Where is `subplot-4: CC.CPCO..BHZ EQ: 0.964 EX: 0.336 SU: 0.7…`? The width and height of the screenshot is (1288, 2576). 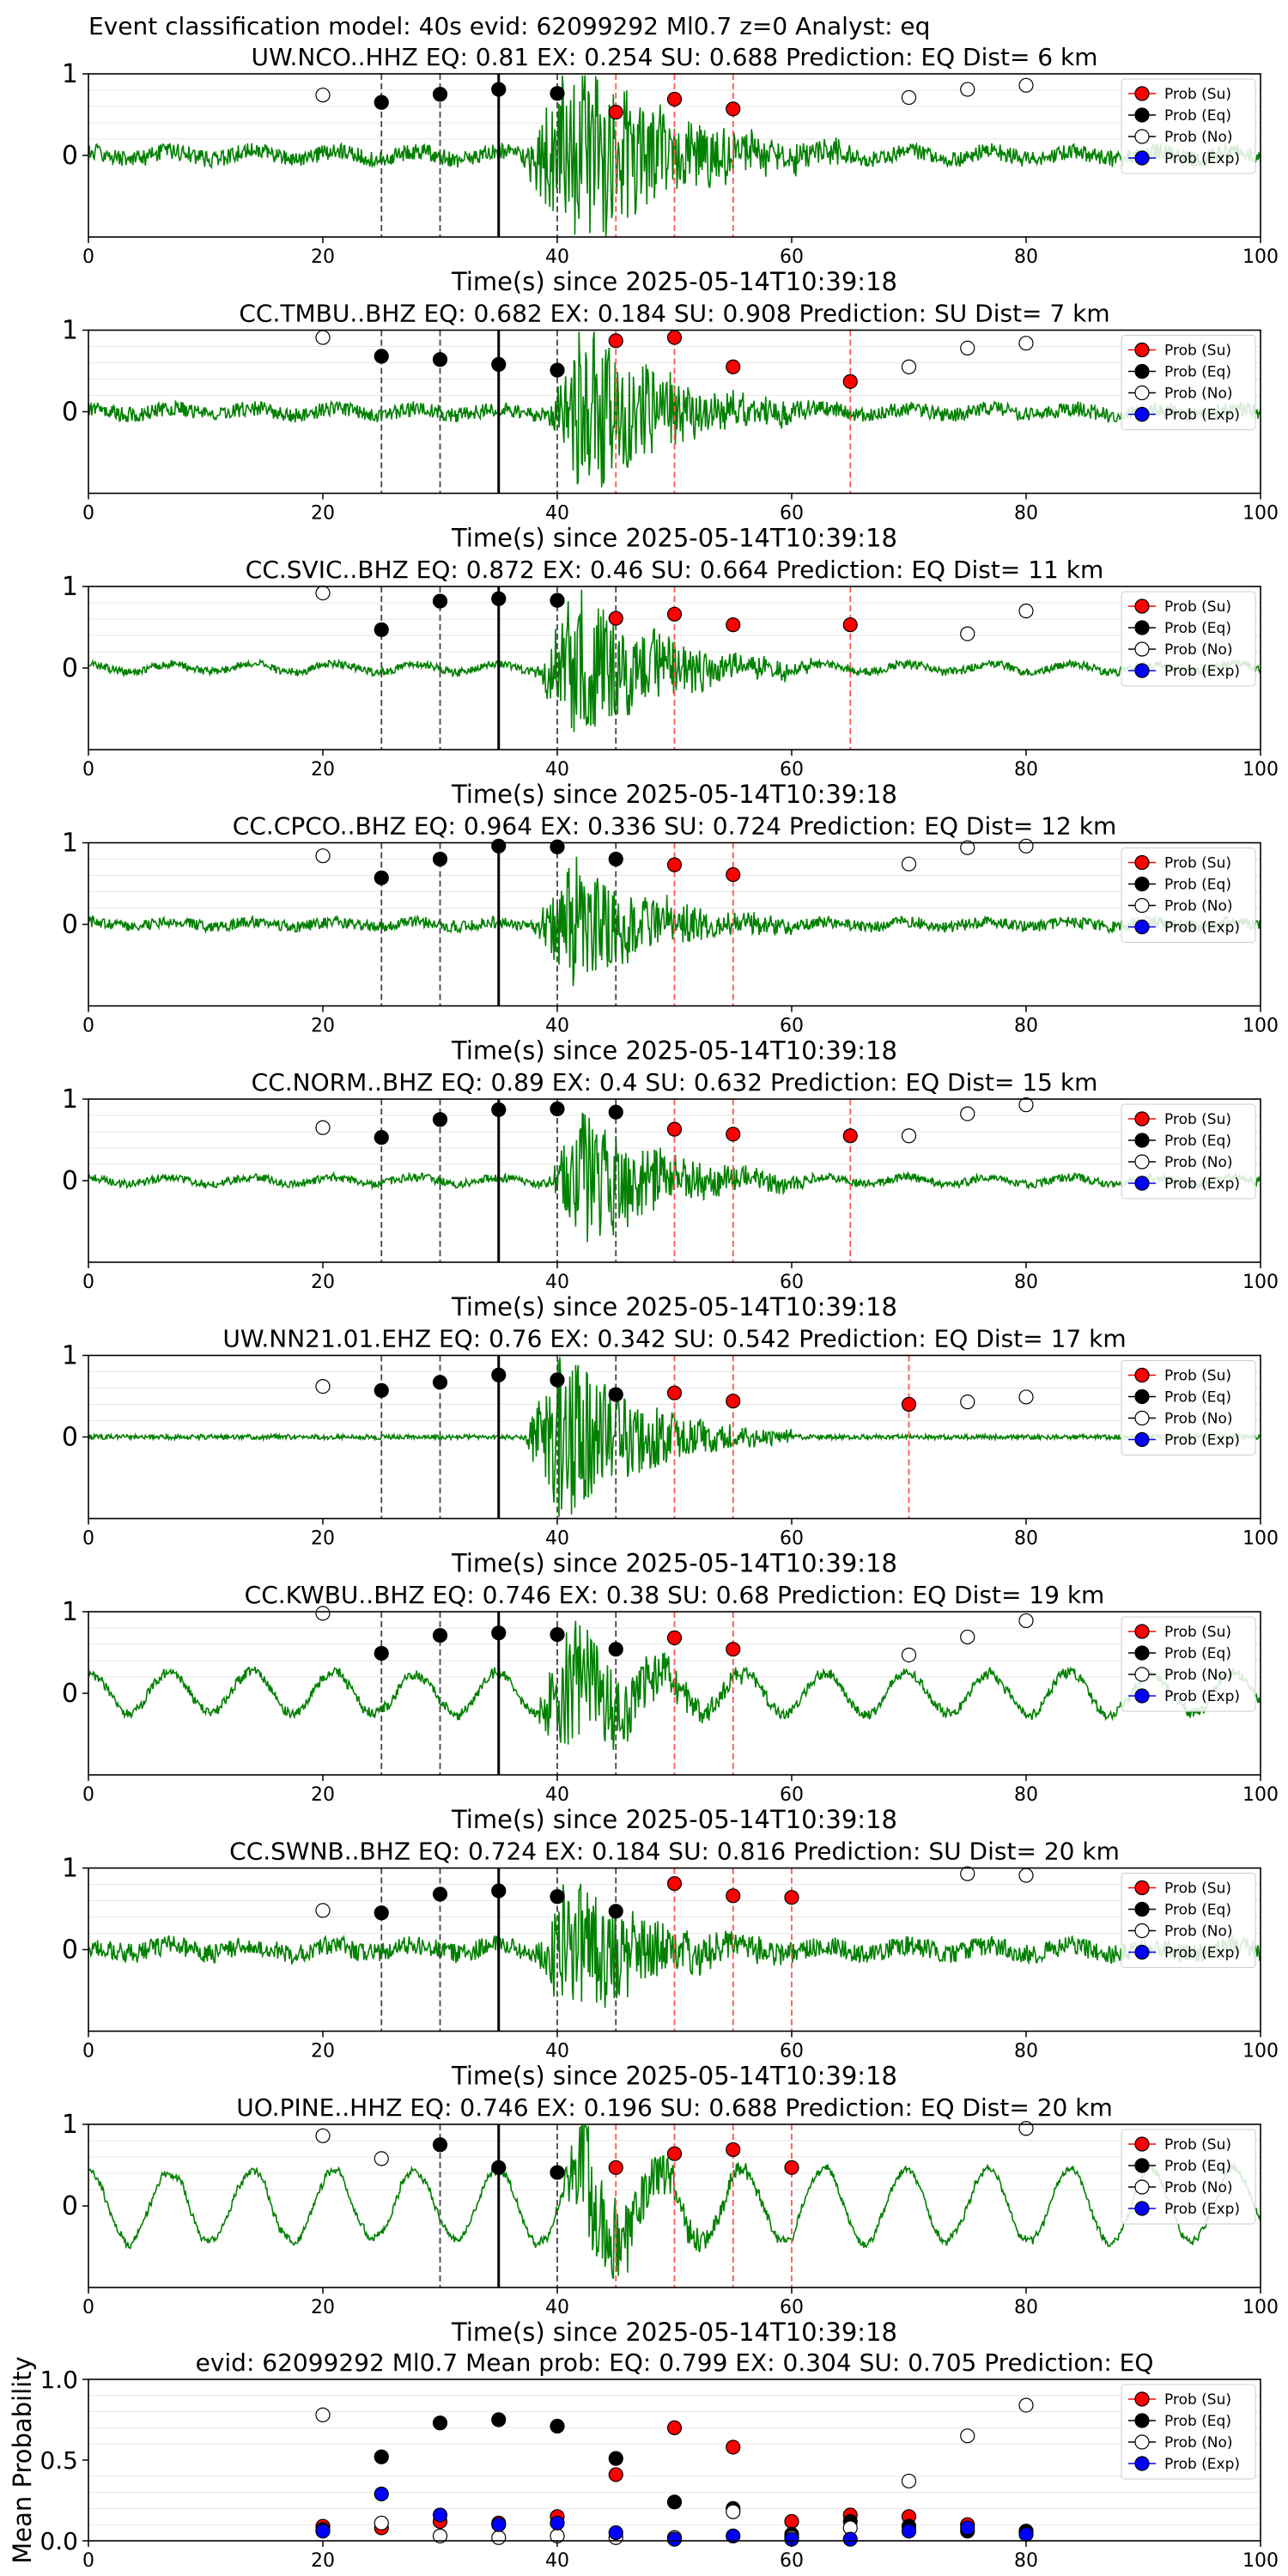 subplot-4: CC.CPCO..BHZ EQ: 0.964 EX: 0.336 SU: 0.7… is located at coordinates (671, 939).